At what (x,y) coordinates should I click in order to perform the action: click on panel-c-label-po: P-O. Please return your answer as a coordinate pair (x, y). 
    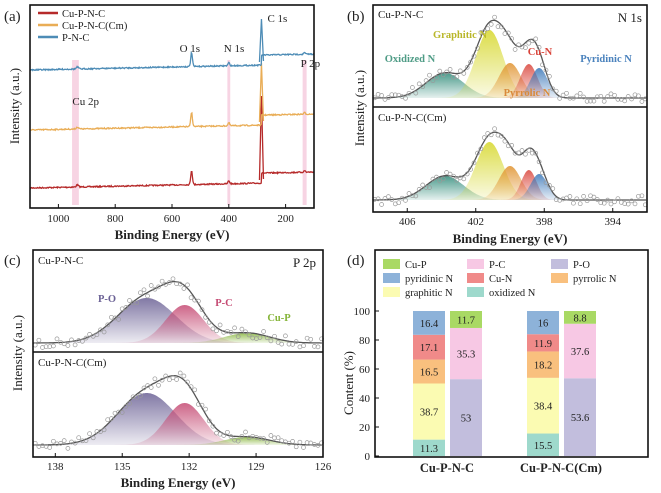
    Looking at the image, I should click on (107, 299).